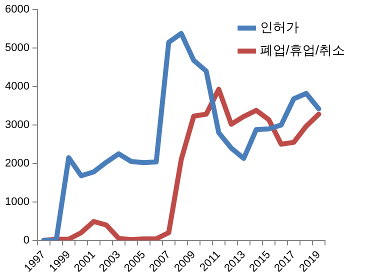 Image resolution: width=365 pixels, height=280 pixels. I want to click on y-tick-label: 6000, so click(17, 10).